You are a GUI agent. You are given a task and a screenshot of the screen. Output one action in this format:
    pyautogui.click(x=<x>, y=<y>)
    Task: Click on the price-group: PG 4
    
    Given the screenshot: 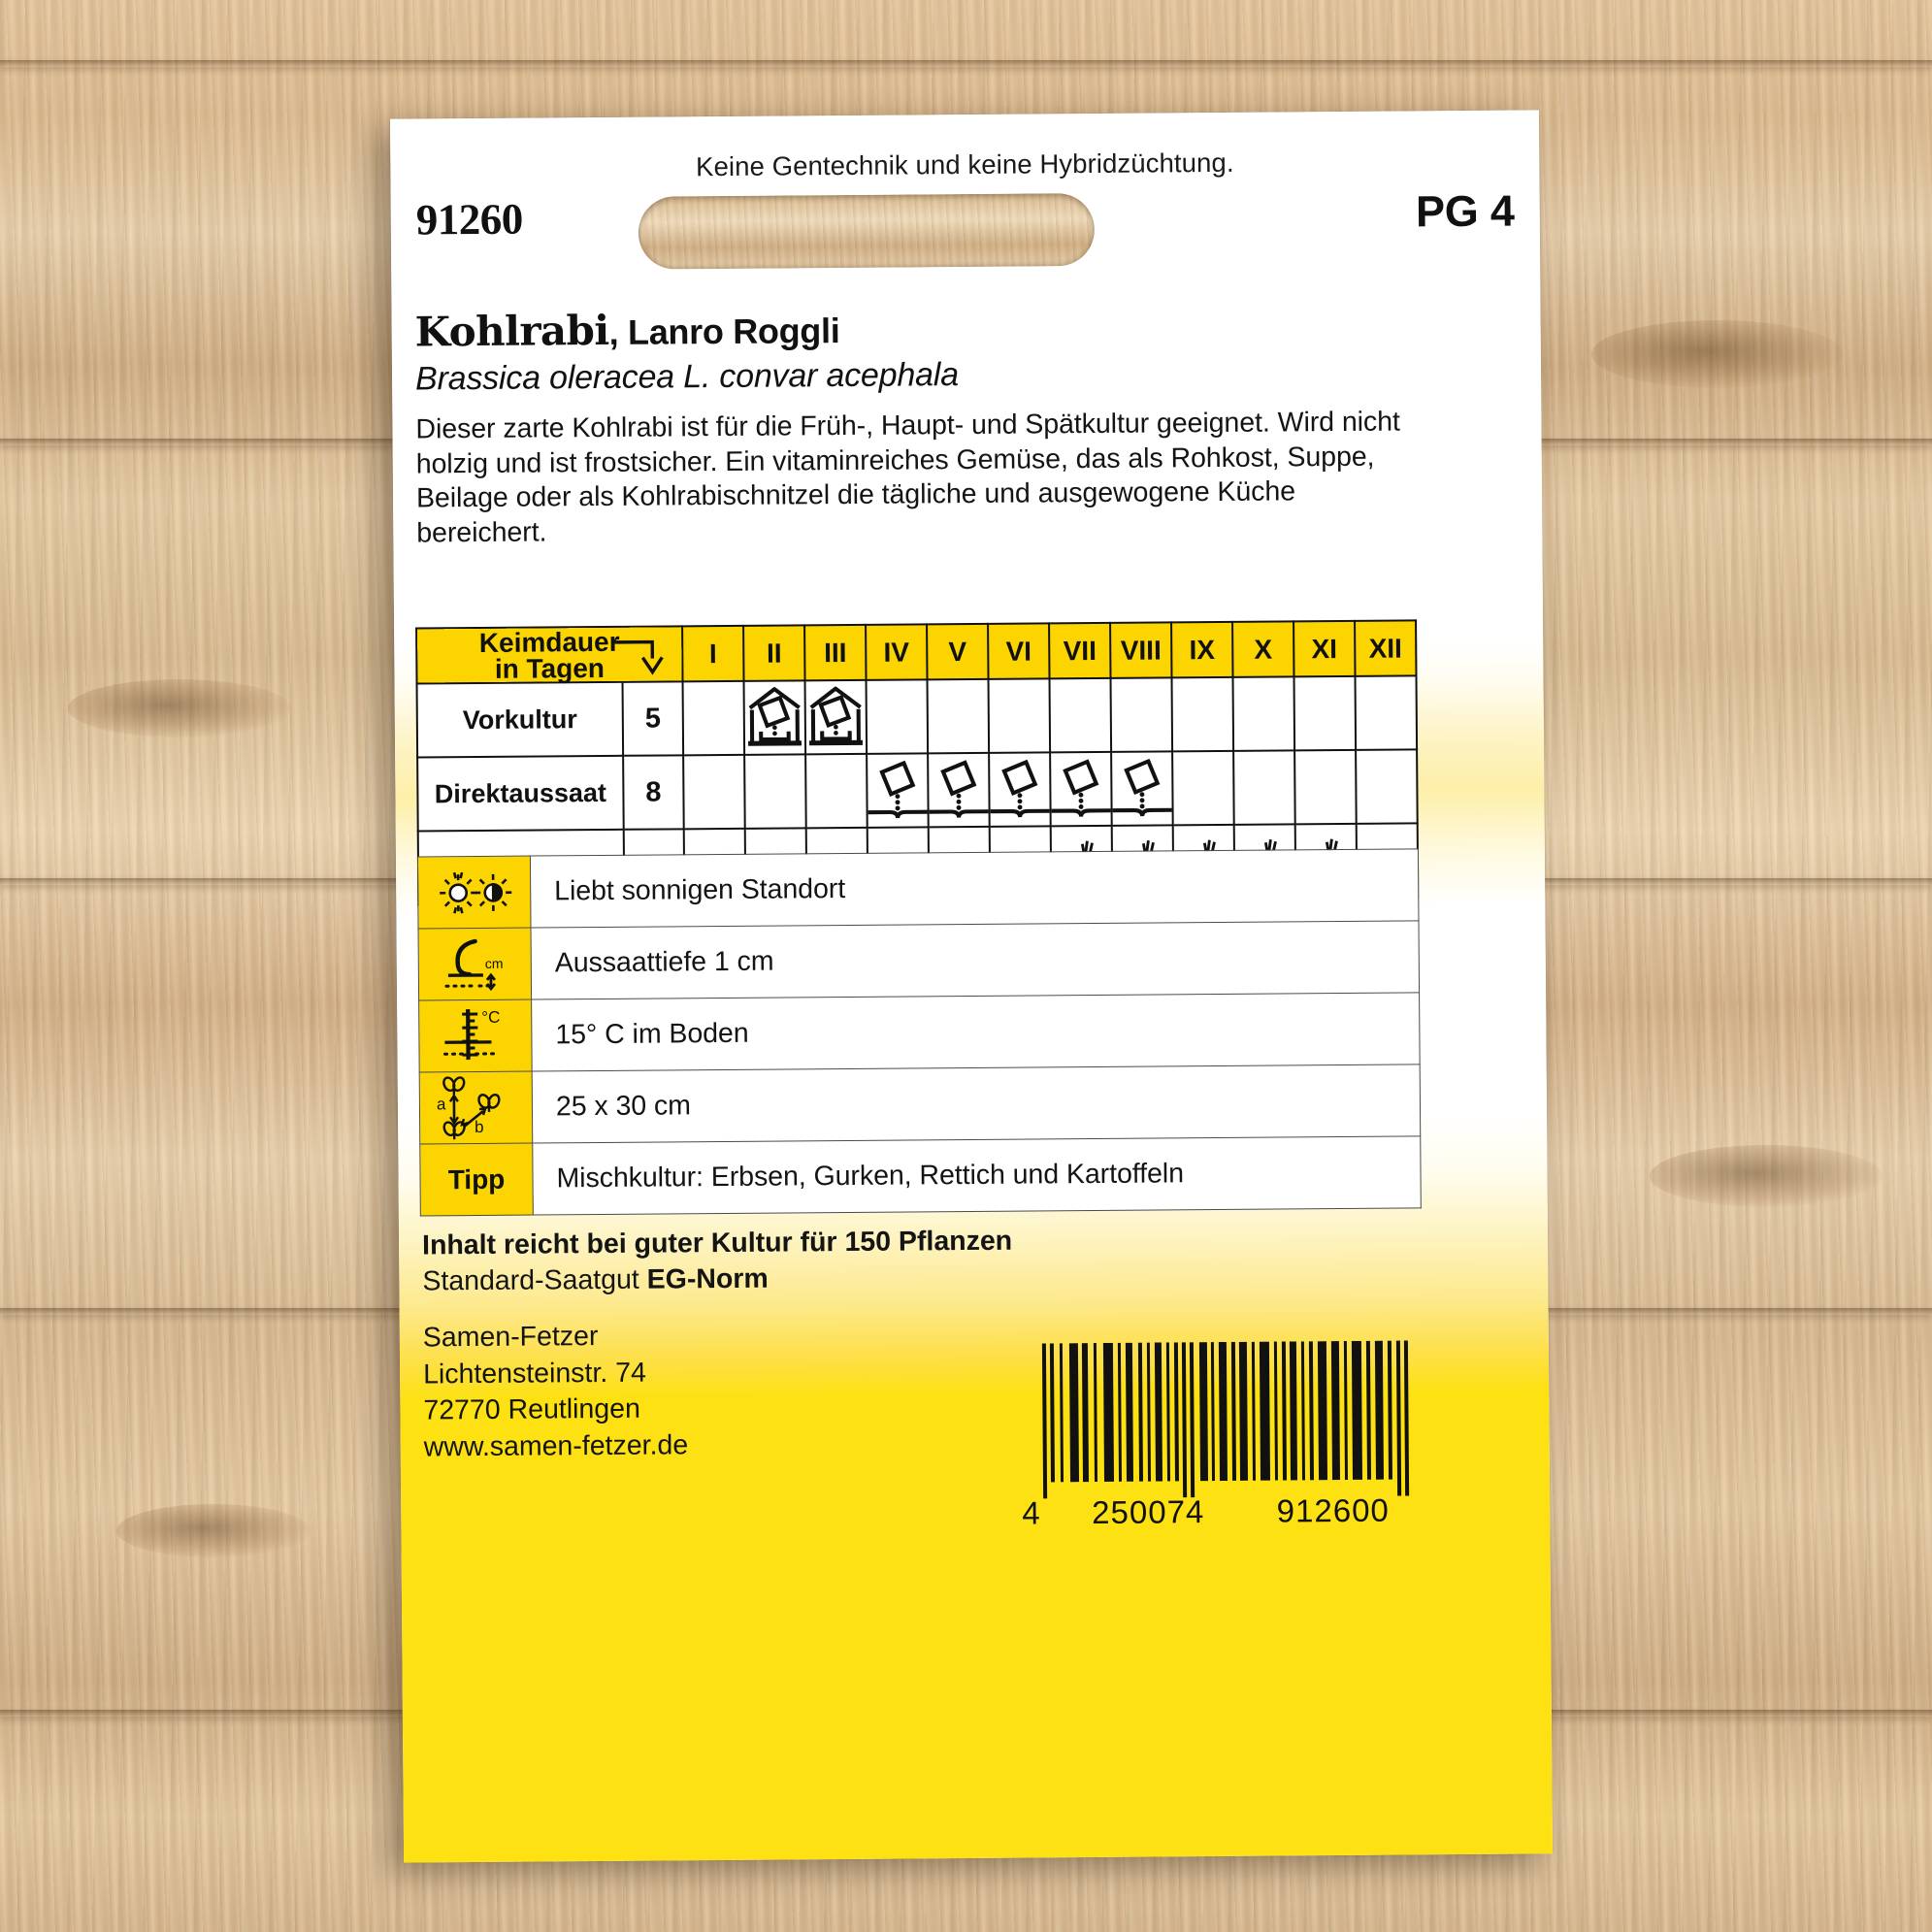 What is the action you would take?
    pyautogui.click(x=1465, y=211)
    